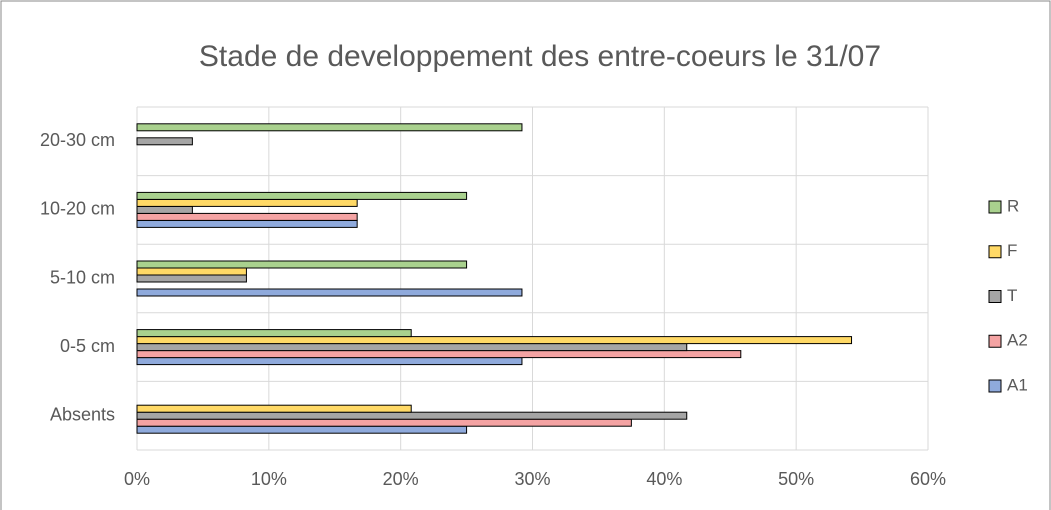 The height and width of the screenshot is (510, 1051). Describe the element at coordinates (82, 414) in the screenshot. I see `y-tick-label: Absents` at that location.